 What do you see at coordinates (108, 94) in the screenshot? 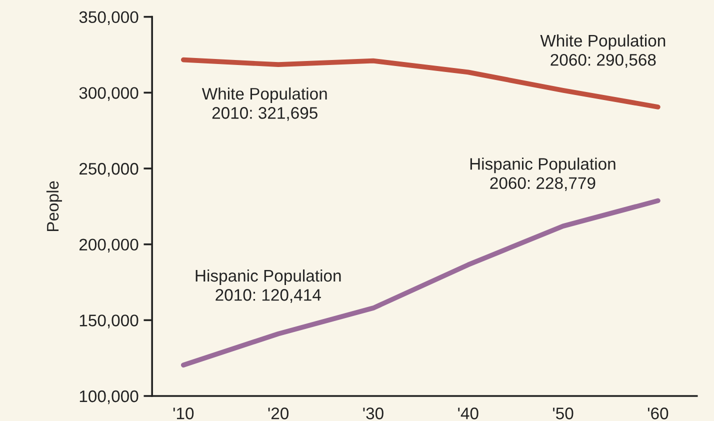
I see `y-tick-label: 300,000` at bounding box center [108, 94].